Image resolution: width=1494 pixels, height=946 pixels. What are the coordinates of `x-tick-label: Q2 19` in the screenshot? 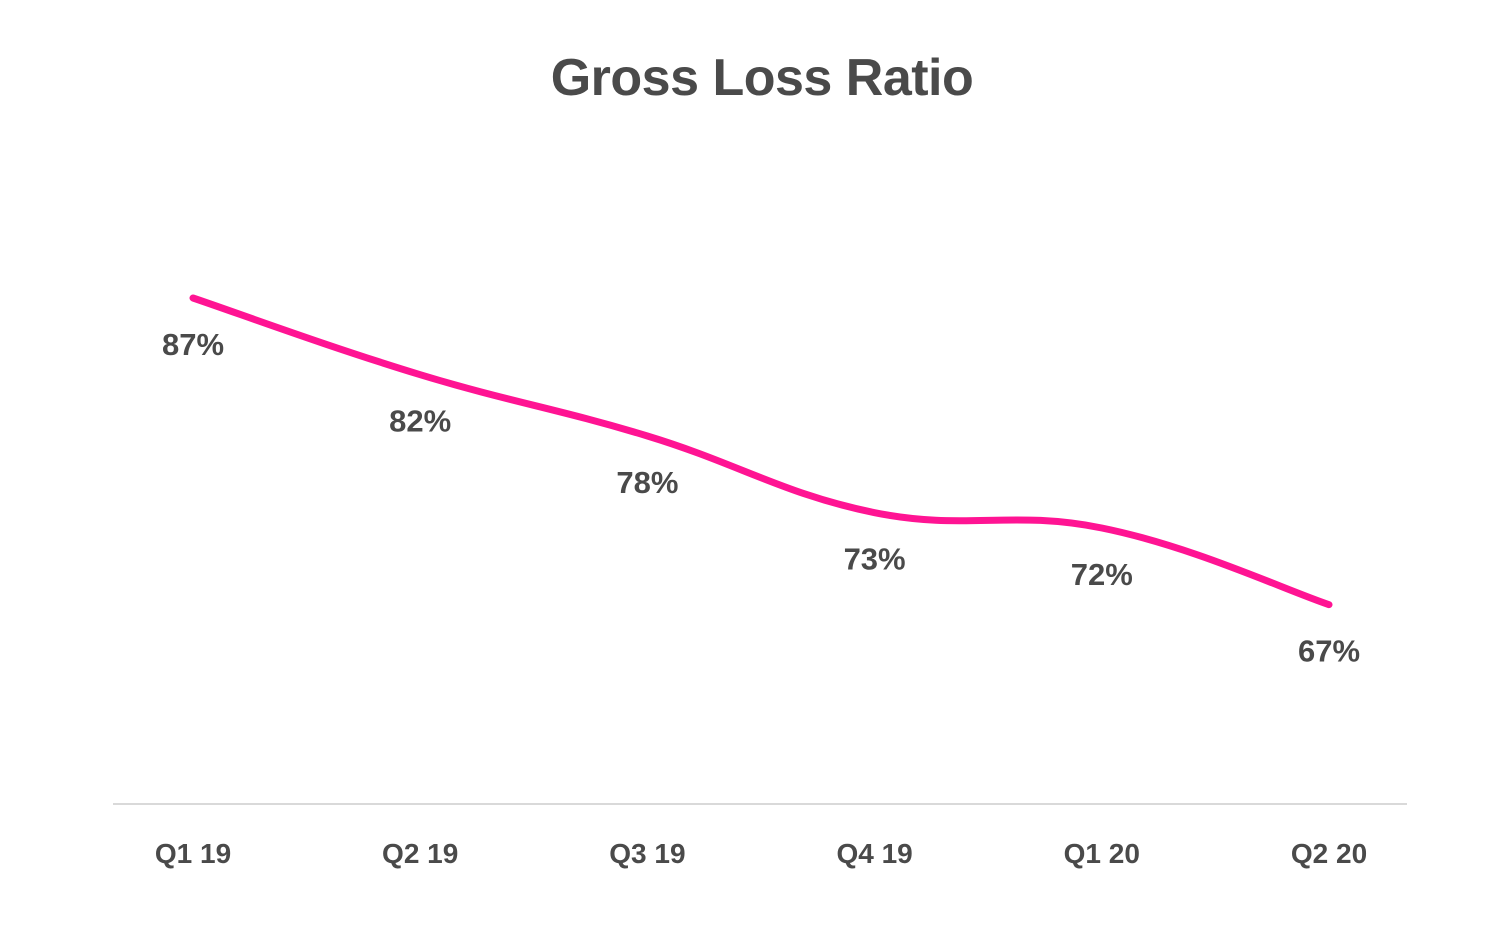 It's located at (420, 853).